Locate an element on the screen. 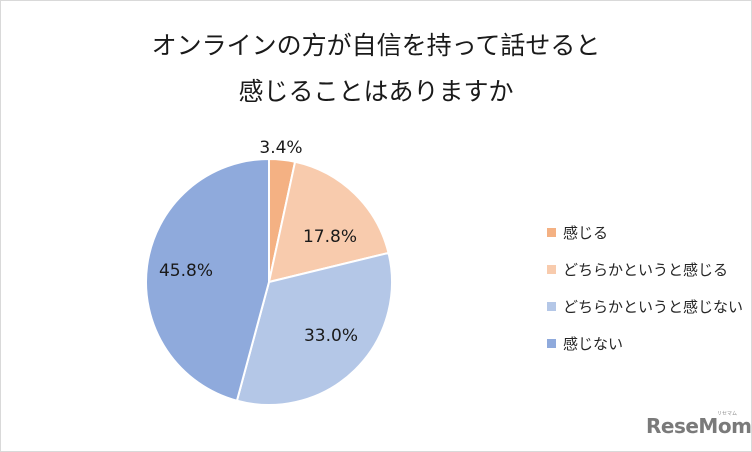 This screenshot has width=752, height=452. chart-title-line-2: 感じることはありますか is located at coordinates (376, 91).